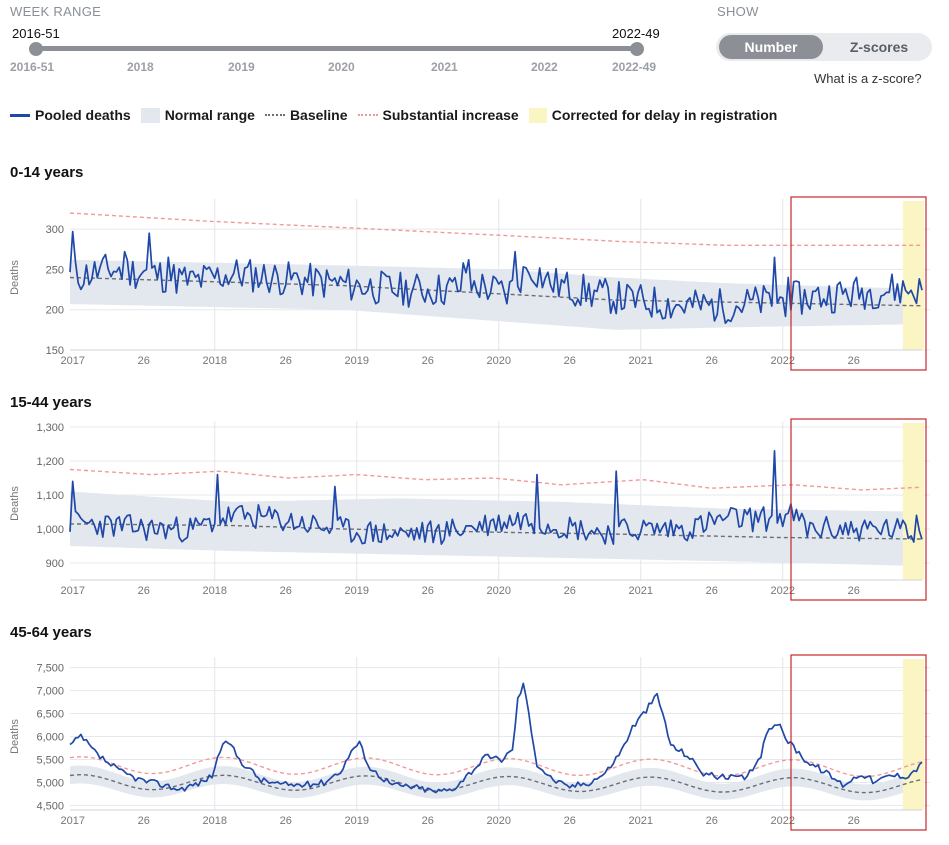 Image resolution: width=949 pixels, height=845 pixels. I want to click on y-tick-label: 6,000, so click(50, 738).